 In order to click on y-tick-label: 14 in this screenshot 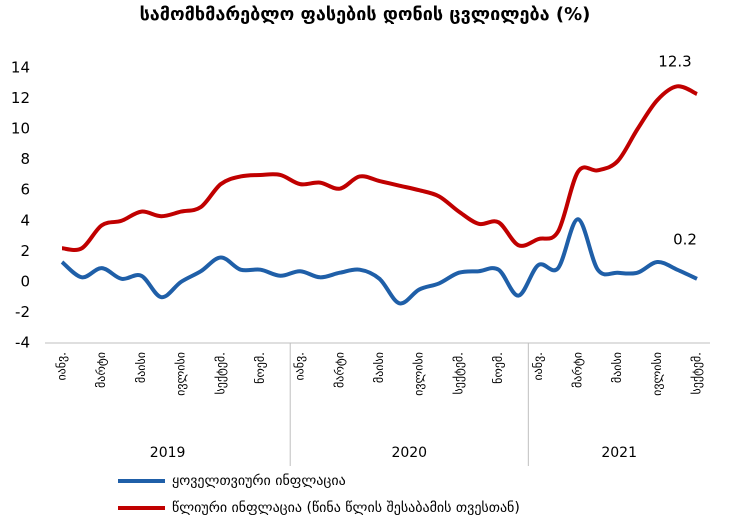, I will do `click(20, 68)`.